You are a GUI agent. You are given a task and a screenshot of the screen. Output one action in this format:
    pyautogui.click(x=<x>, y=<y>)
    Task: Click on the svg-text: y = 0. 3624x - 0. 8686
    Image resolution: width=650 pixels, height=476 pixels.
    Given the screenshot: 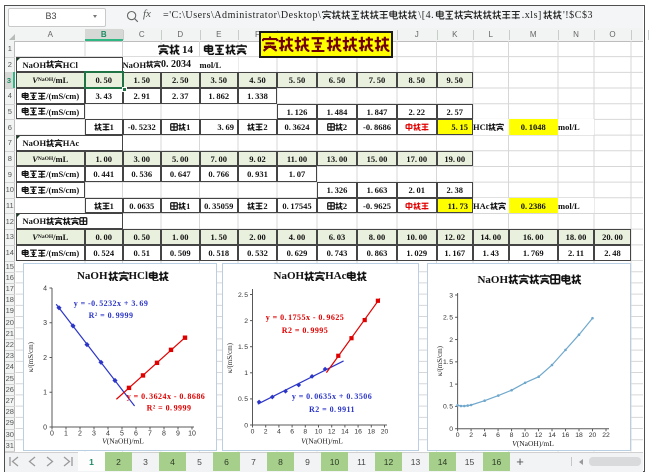 What is the action you would take?
    pyautogui.click(x=166, y=396)
    